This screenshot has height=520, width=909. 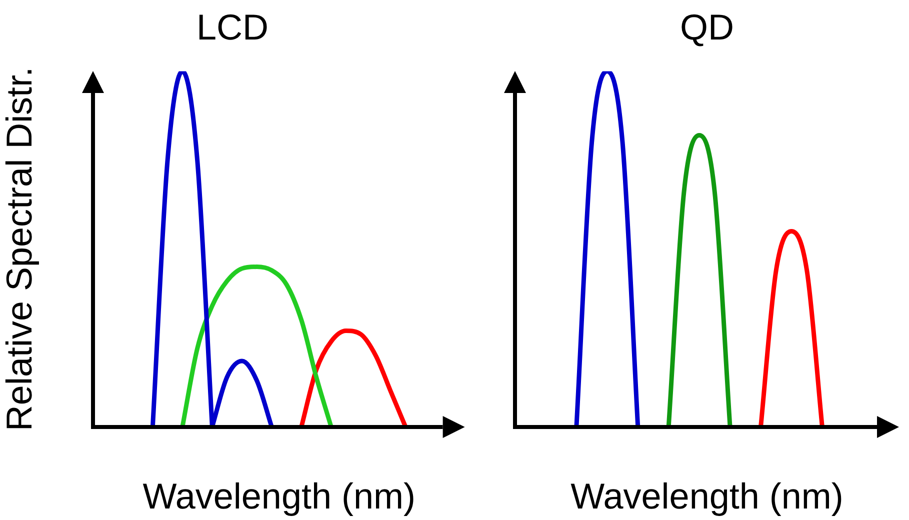 I want to click on y-axis-title: Relative Spectral Distr., so click(x=20, y=249).